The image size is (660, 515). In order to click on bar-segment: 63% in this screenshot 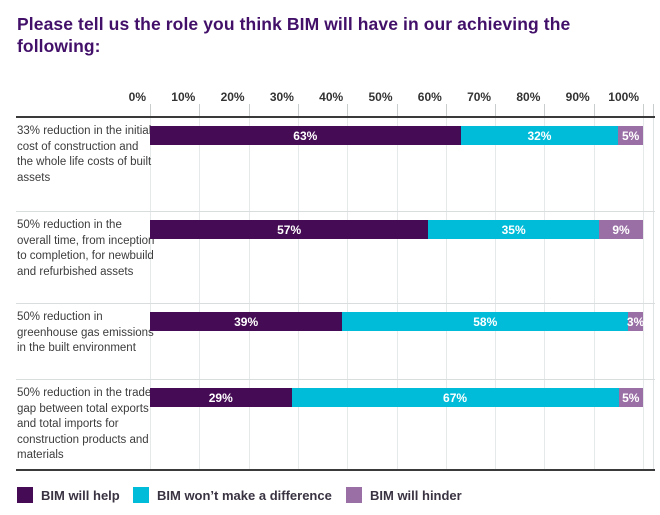, I will do `click(305, 135)`.